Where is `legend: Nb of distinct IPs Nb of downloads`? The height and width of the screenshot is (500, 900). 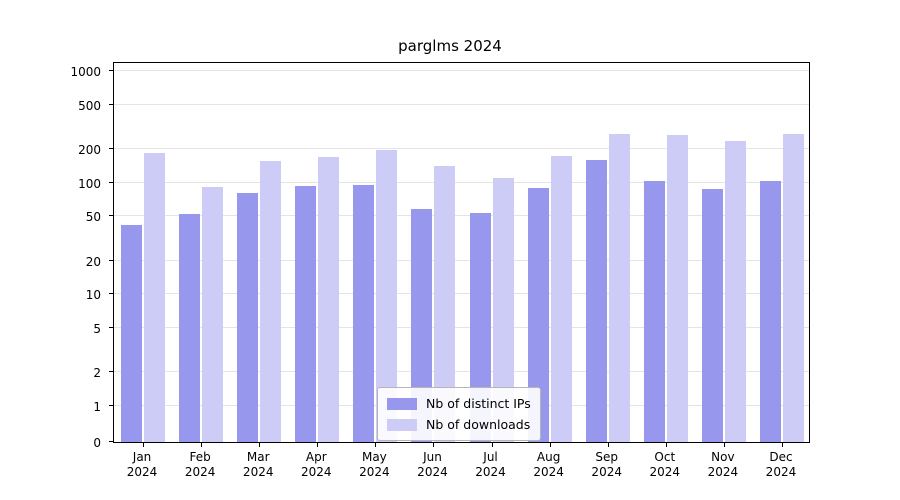 legend: Nb of distinct IPs Nb of downloads is located at coordinates (459, 414).